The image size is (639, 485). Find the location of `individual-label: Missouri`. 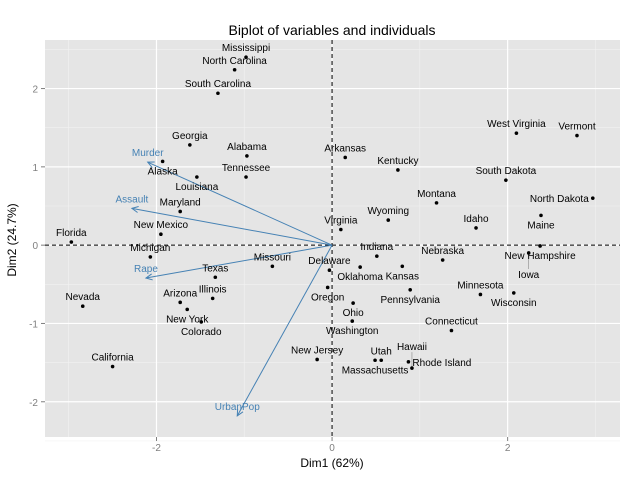

individual-label: Missouri is located at coordinates (272, 257).